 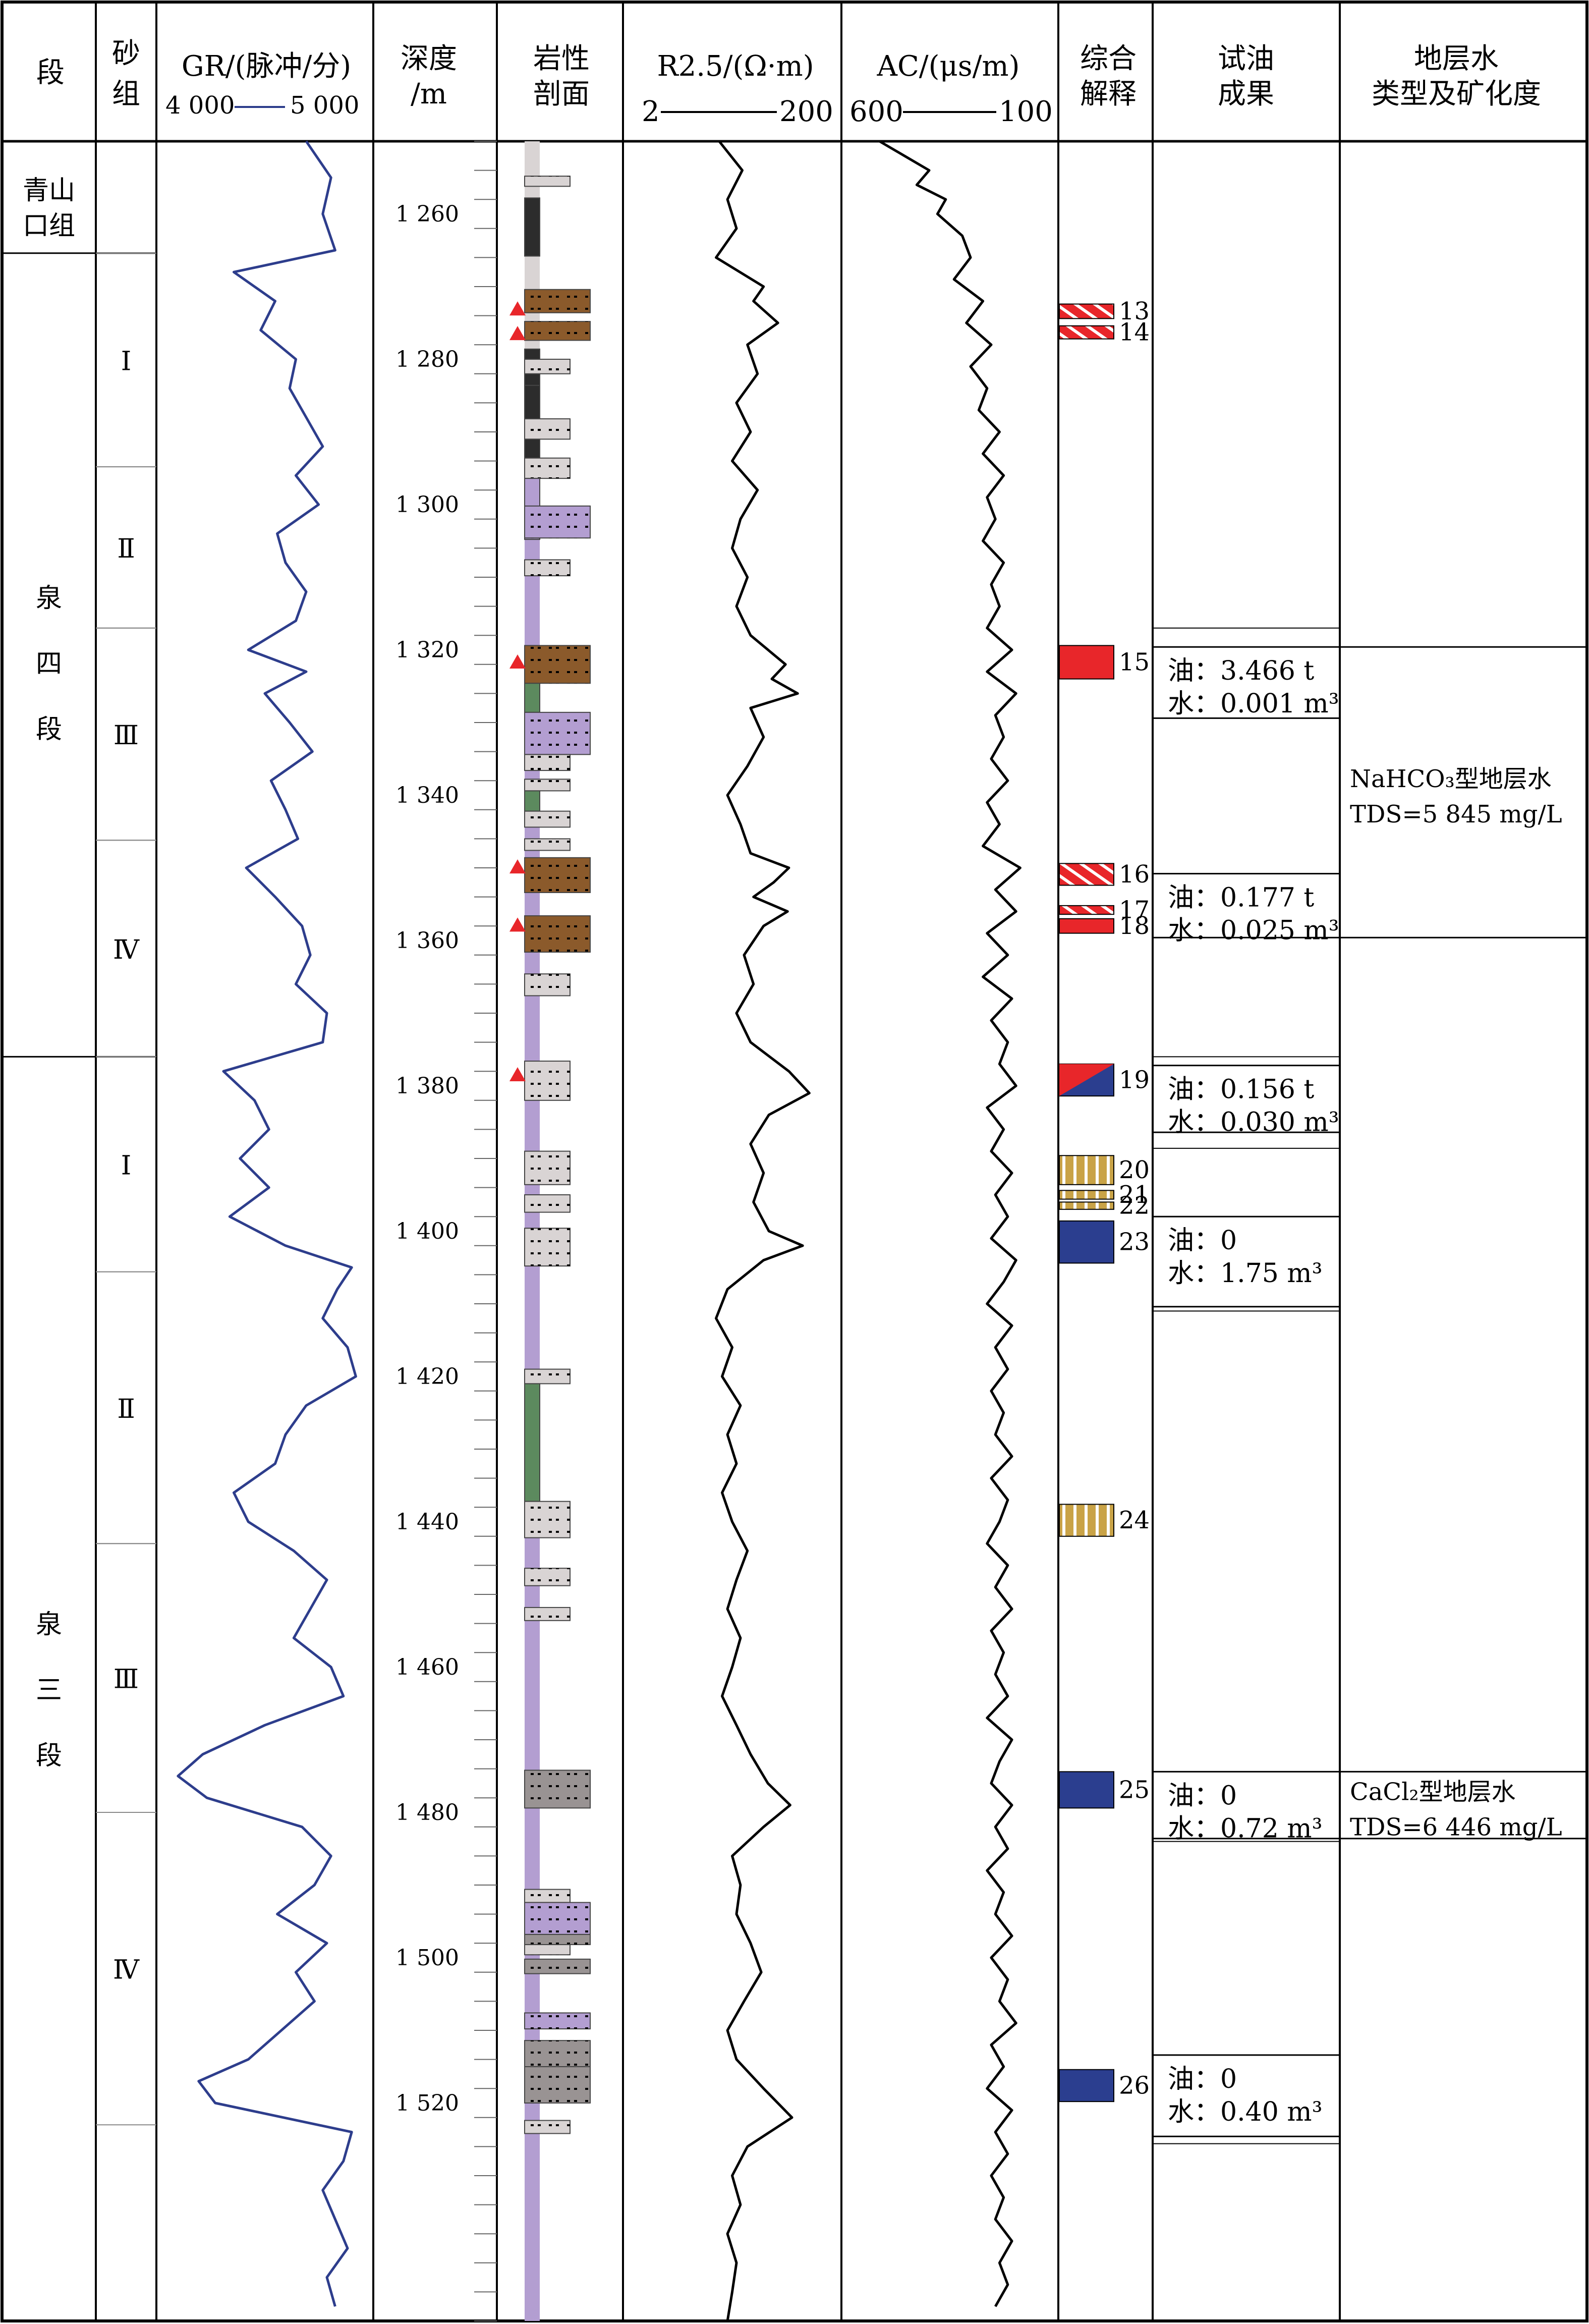 I want to click on header-ac-scale-left: 600, so click(x=876, y=111).